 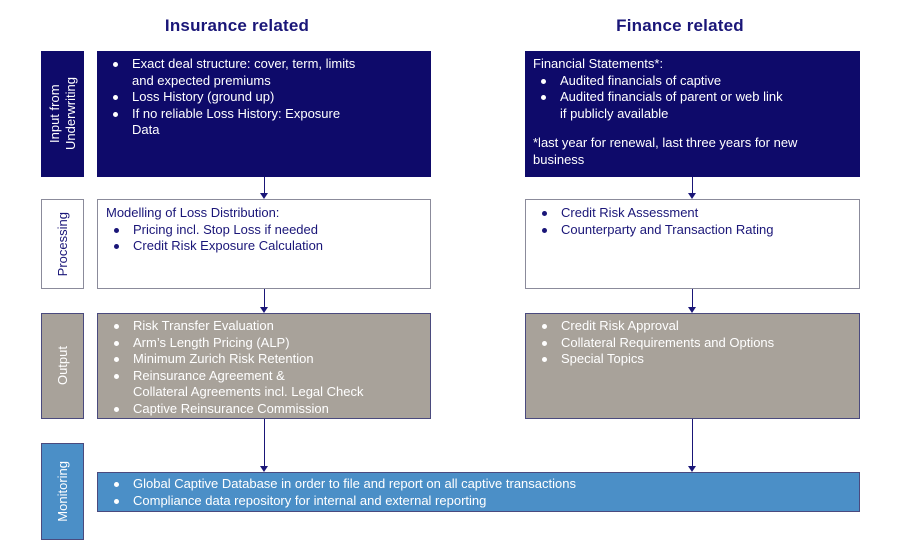 What do you see at coordinates (264, 445) in the screenshot?
I see `arrow-output-to-monitoring-insurance-icon` at bounding box center [264, 445].